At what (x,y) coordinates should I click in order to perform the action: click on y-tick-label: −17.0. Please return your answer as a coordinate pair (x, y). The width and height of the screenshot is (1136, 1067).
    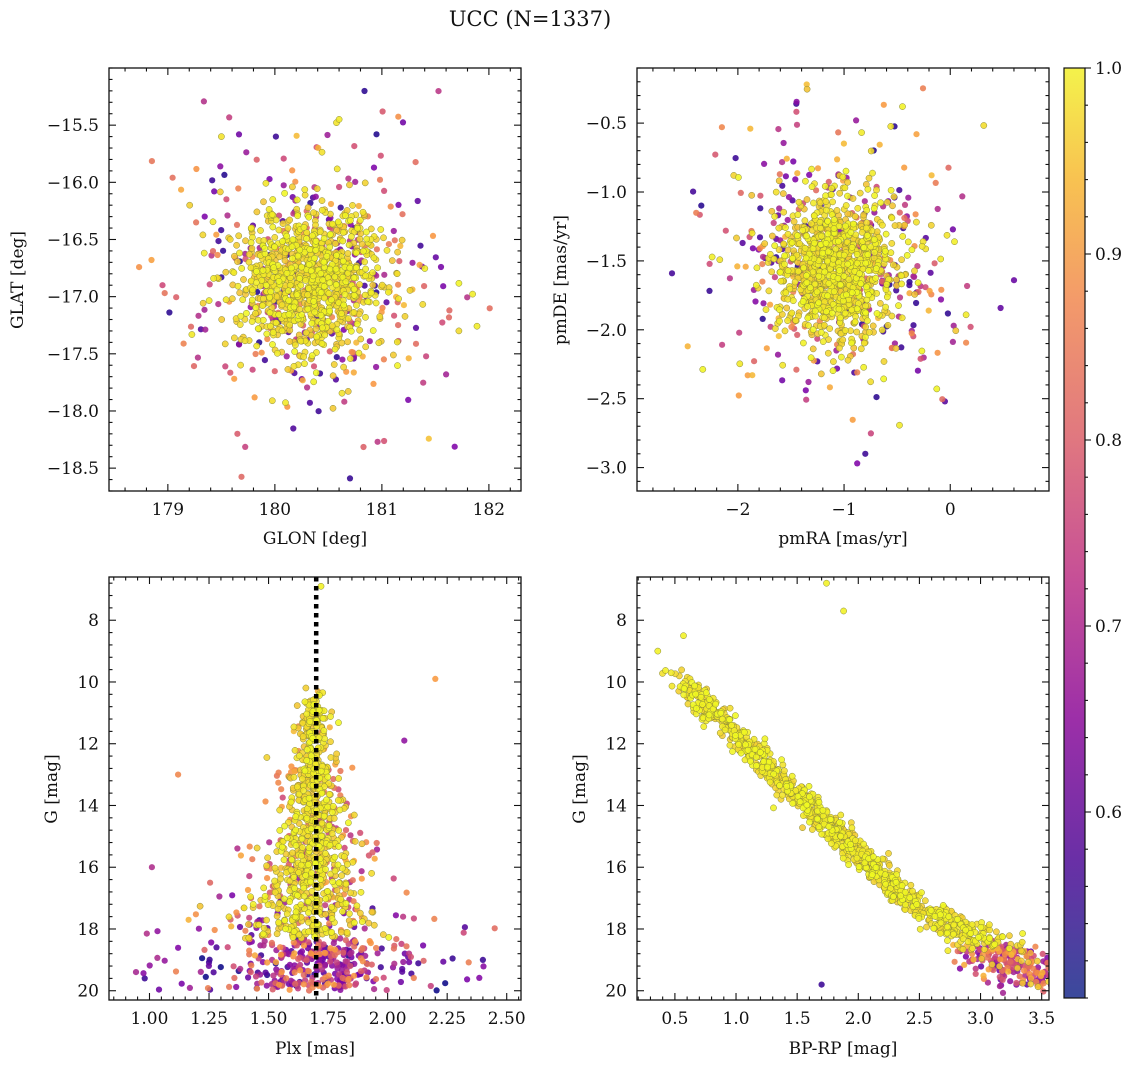
    Looking at the image, I should click on (73, 298).